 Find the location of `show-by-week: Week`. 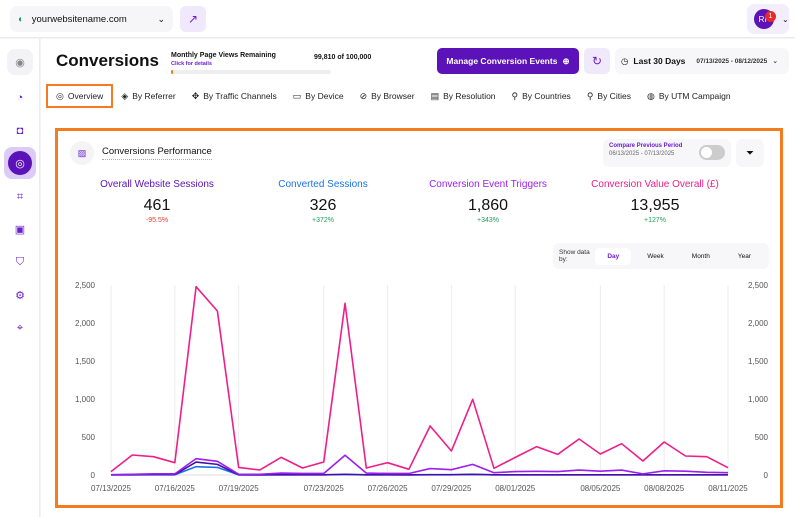

show-by-week: Week is located at coordinates (655, 256).